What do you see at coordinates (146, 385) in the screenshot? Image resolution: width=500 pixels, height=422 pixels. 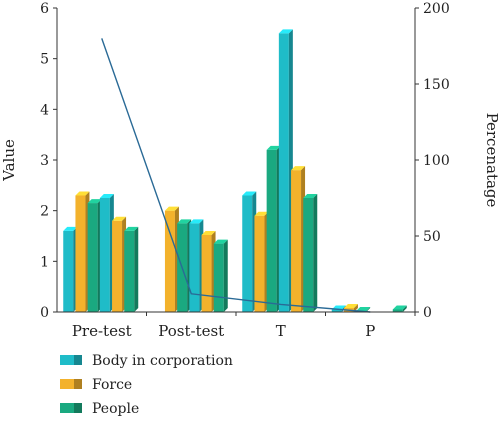 I see `legend: Body in corporation Force People` at bounding box center [146, 385].